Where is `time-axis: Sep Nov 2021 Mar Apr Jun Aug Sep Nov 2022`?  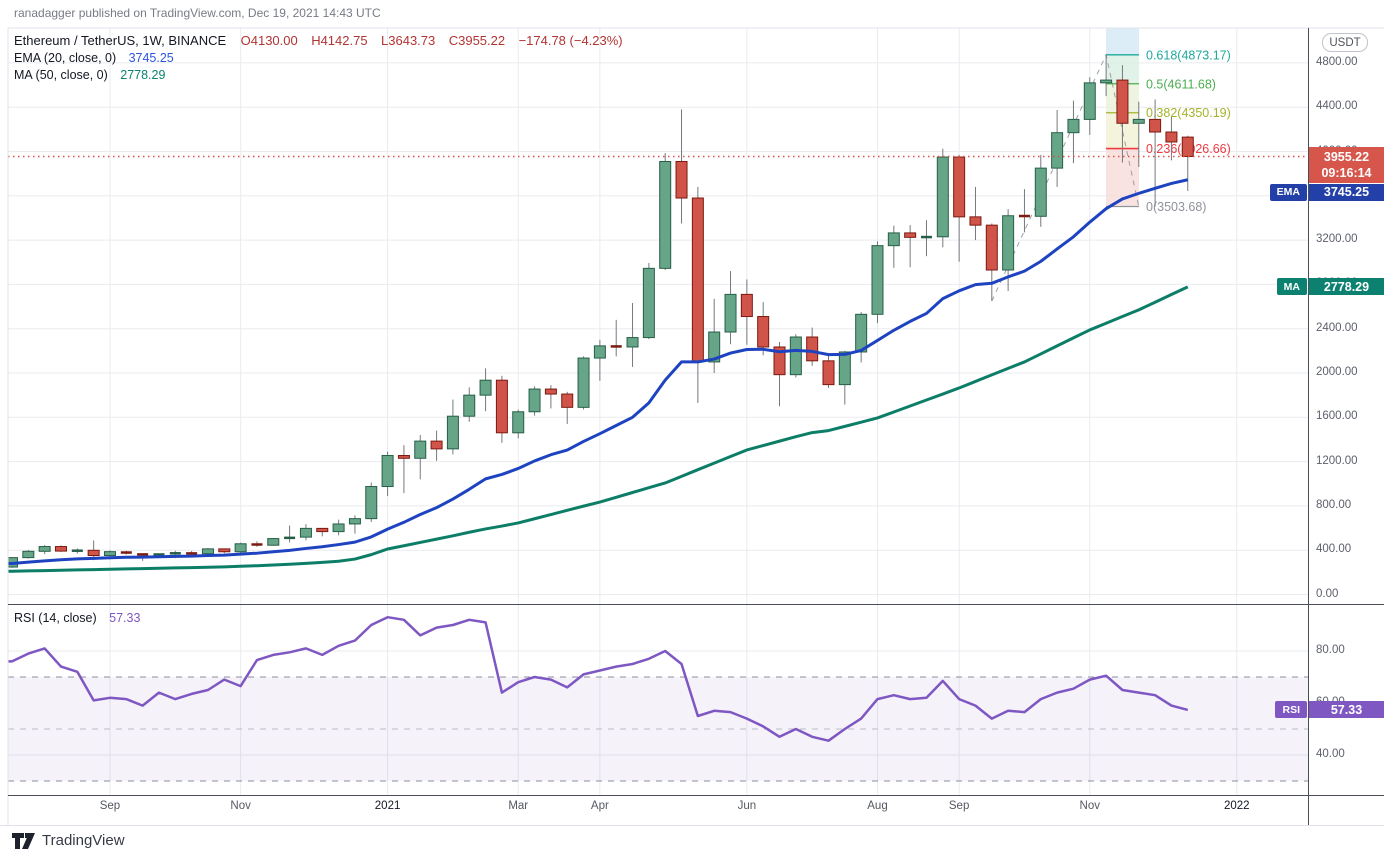 time-axis: Sep Nov 2021 Mar Apr Jun Aug Sep Nov 2022 is located at coordinates (692, 810).